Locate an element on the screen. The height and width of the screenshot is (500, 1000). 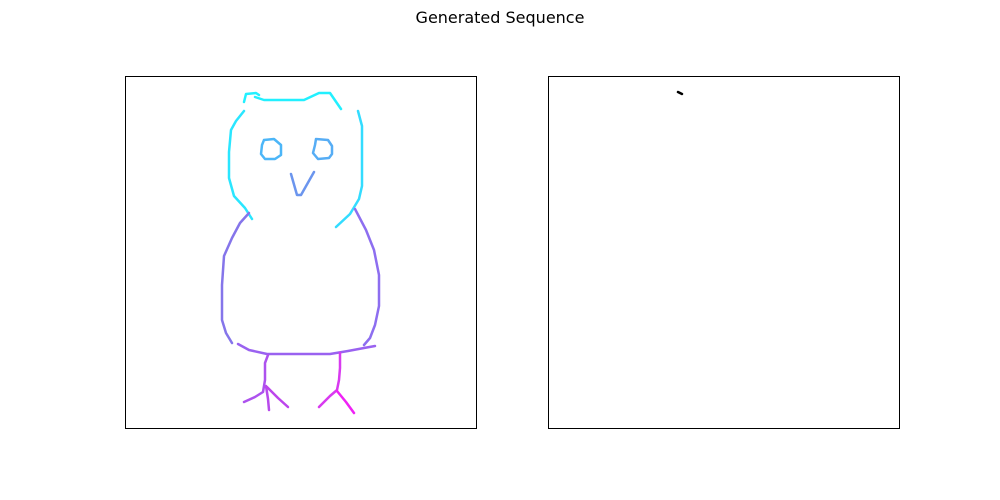
body-left-stroke is located at coordinates (235, 278).